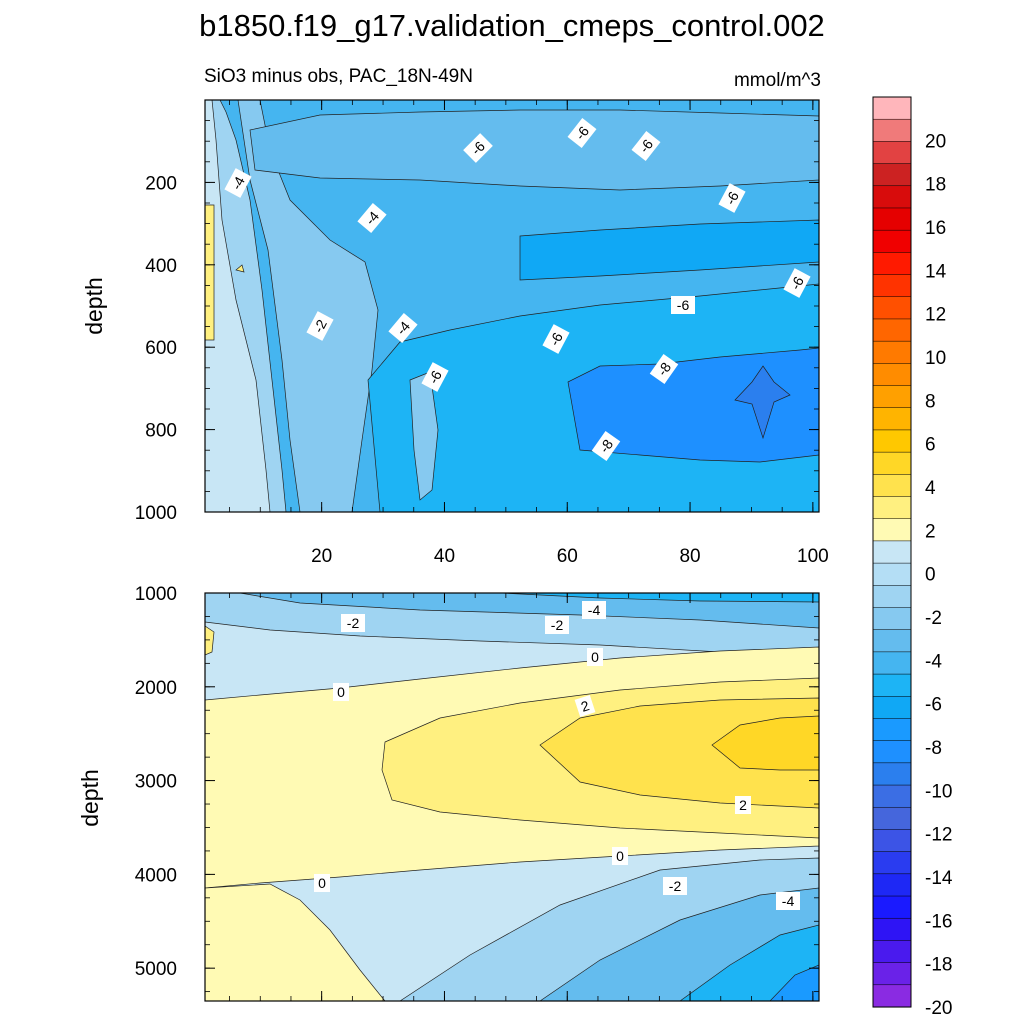 The image size is (1024, 1024). I want to click on x-tick-label: 80, so click(689, 556).